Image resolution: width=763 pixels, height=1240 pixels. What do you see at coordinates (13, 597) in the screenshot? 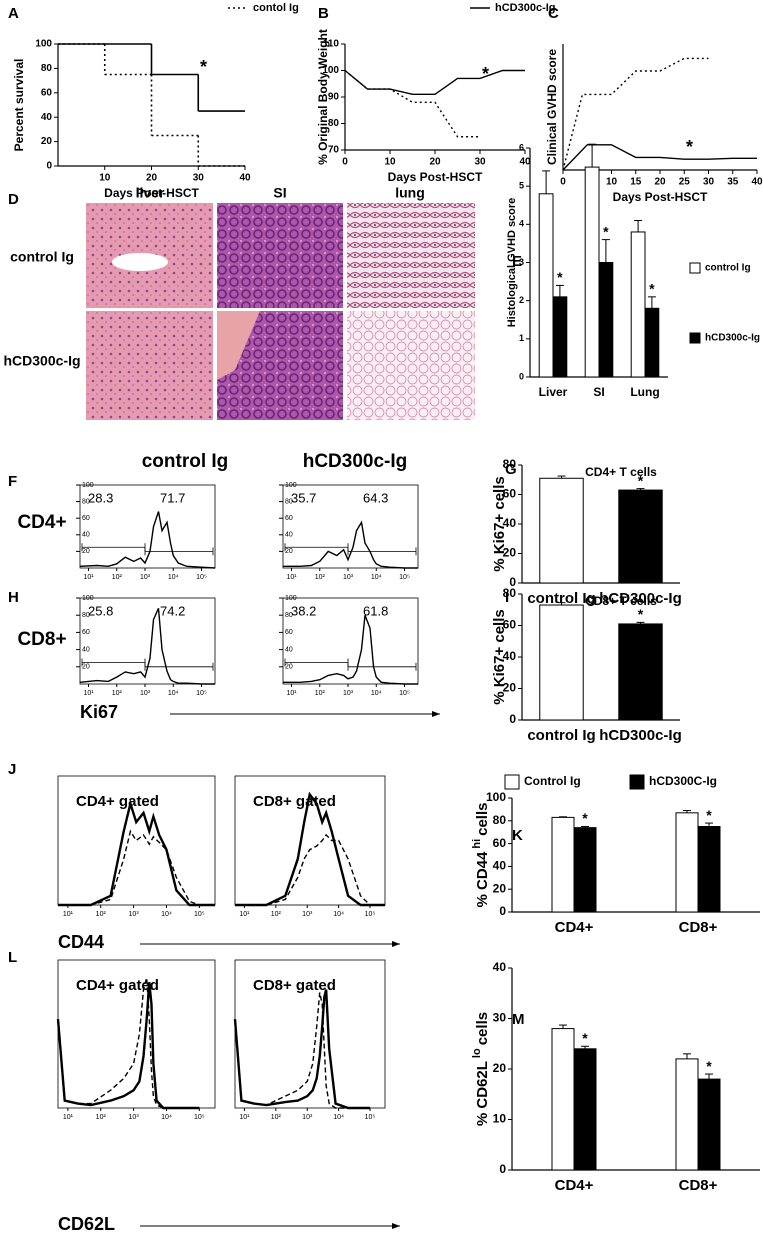
I see `panel-letter: H` at bounding box center [13, 597].